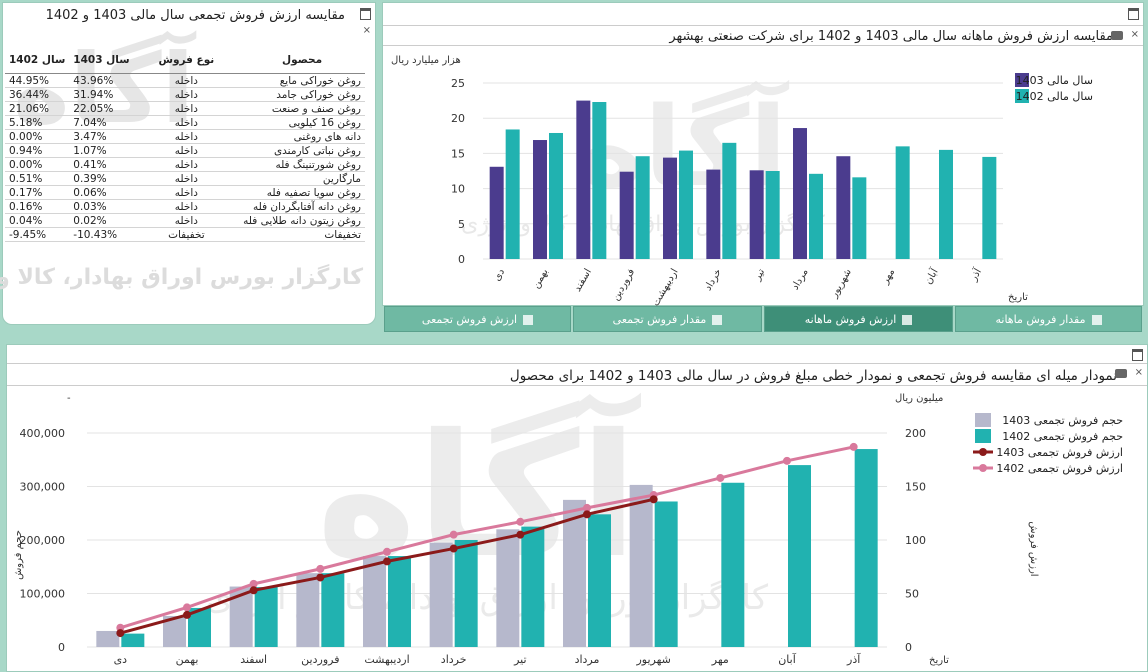 The width and height of the screenshot is (1148, 672). What do you see at coordinates (186, 60) in the screenshot?
I see `col-sale-type: نوع فروش` at bounding box center [186, 60].